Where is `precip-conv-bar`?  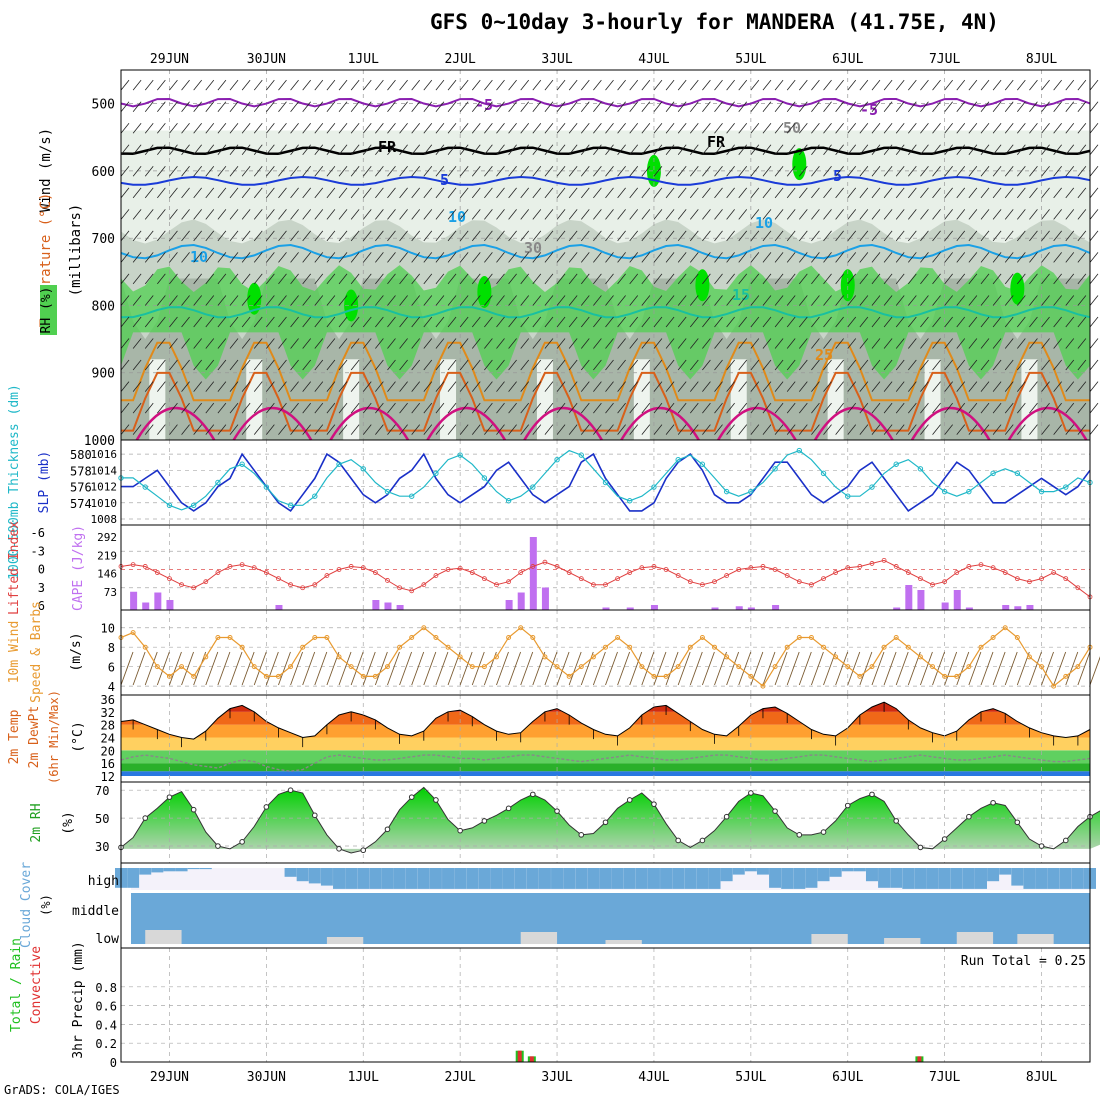
precip-conv-bar is located at coordinates (531, 1059).